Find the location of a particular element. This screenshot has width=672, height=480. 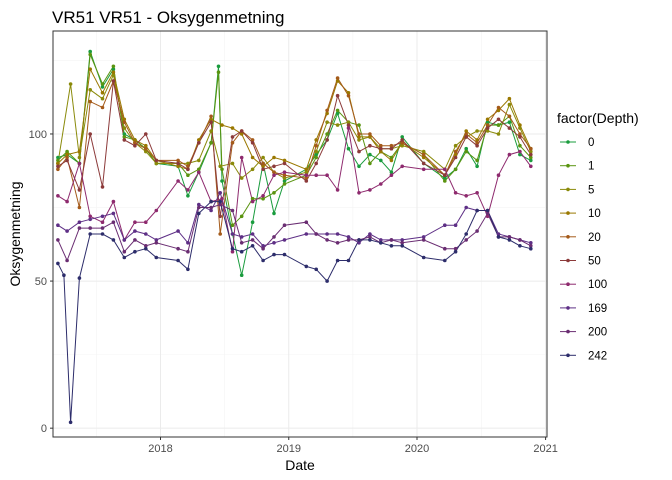

legend-key-point is located at coordinates (568, 237).